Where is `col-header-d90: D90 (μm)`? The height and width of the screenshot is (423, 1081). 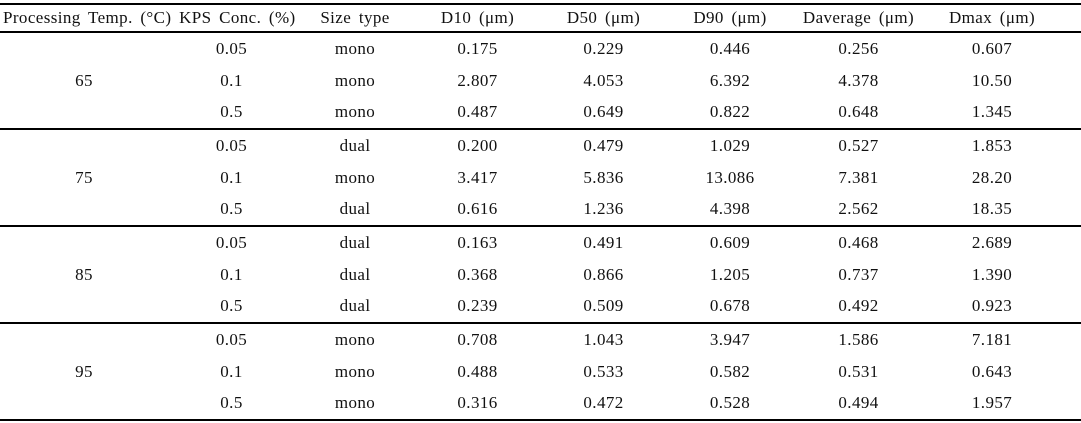
col-header-d90: D90 (μm) is located at coordinates (730, 17).